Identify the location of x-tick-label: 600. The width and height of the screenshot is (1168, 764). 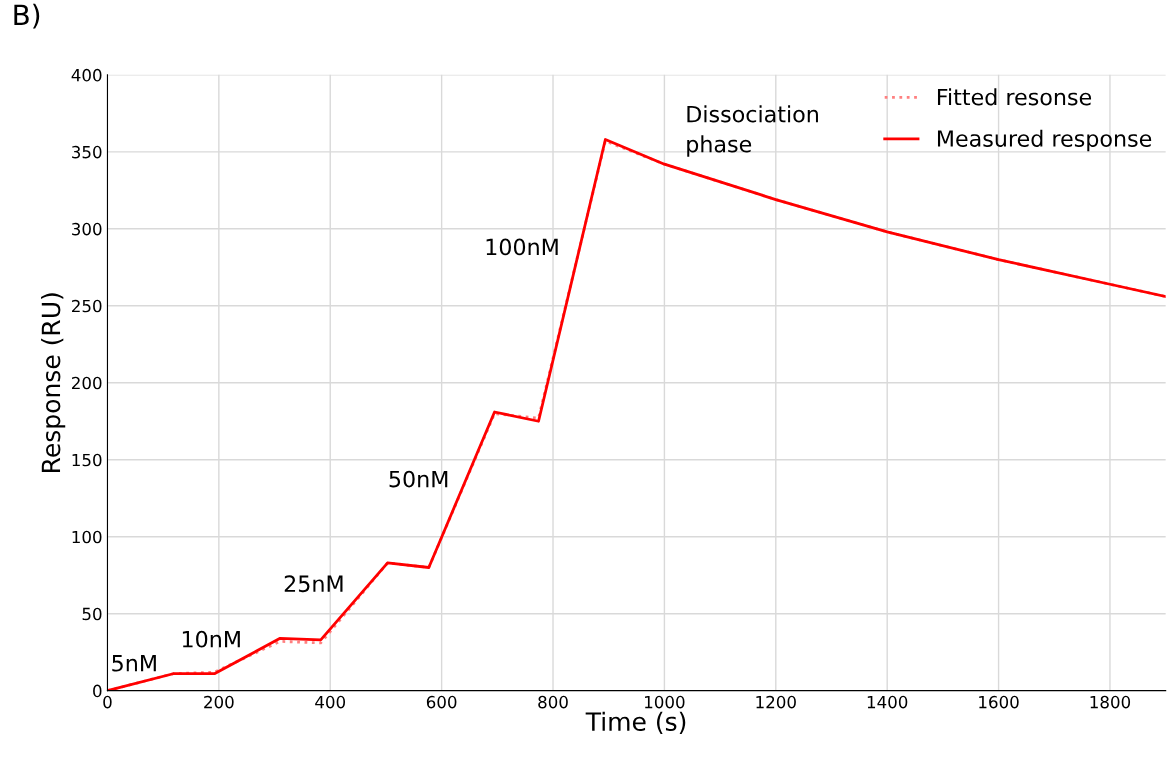
(441, 702).